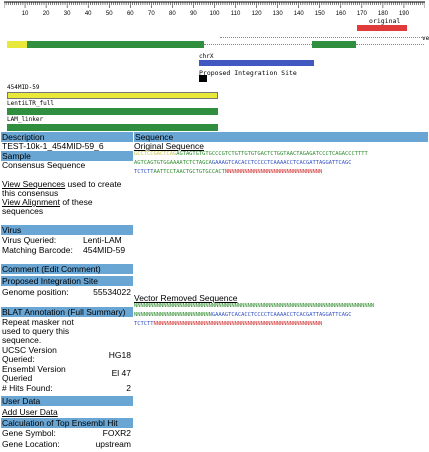  Describe the element at coordinates (112, 111) in the screenshot. I see `ltr-track-bar` at that location.